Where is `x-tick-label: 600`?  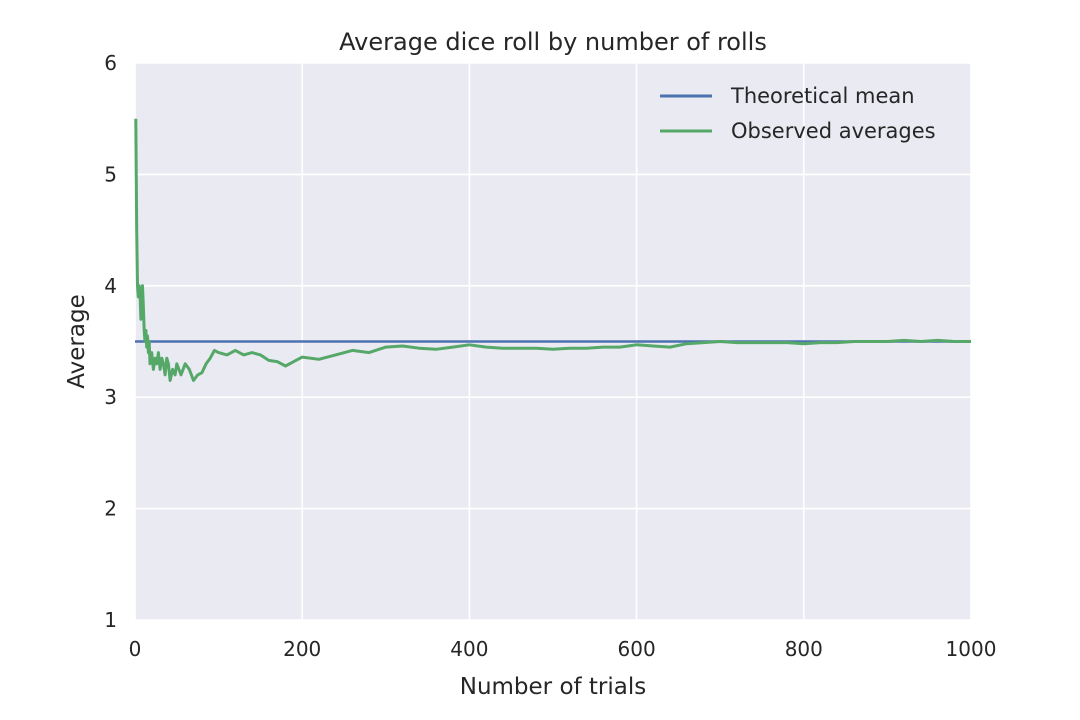
x-tick-label: 600 is located at coordinates (637, 649).